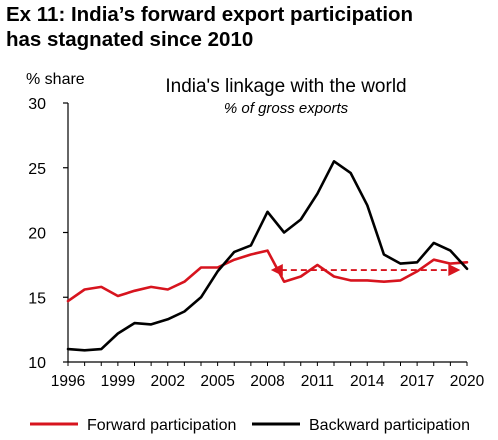 This screenshot has height=440, width=498. I want to click on x-tick-label: 2008, so click(267, 381).